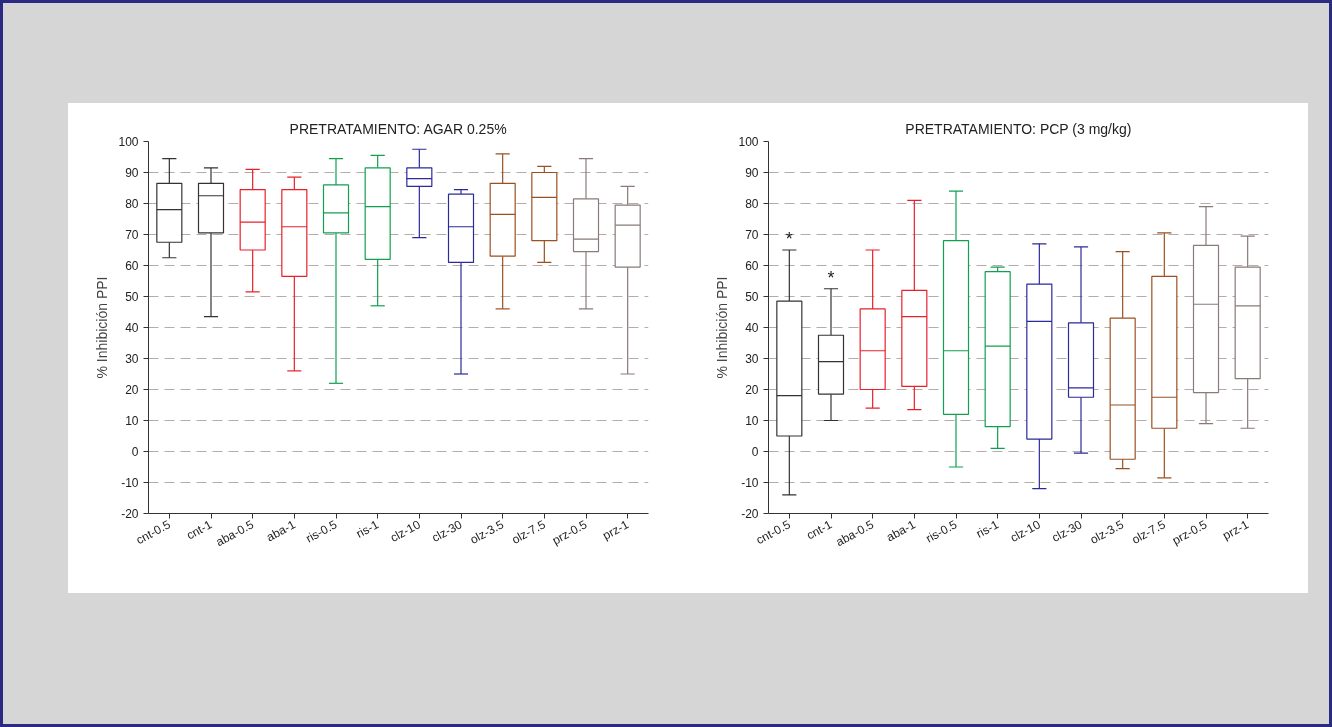 This screenshot has width=1332, height=727. I want to click on chart-title: PRETRATAMIENTO: AGAR 0.25%, so click(398, 128).